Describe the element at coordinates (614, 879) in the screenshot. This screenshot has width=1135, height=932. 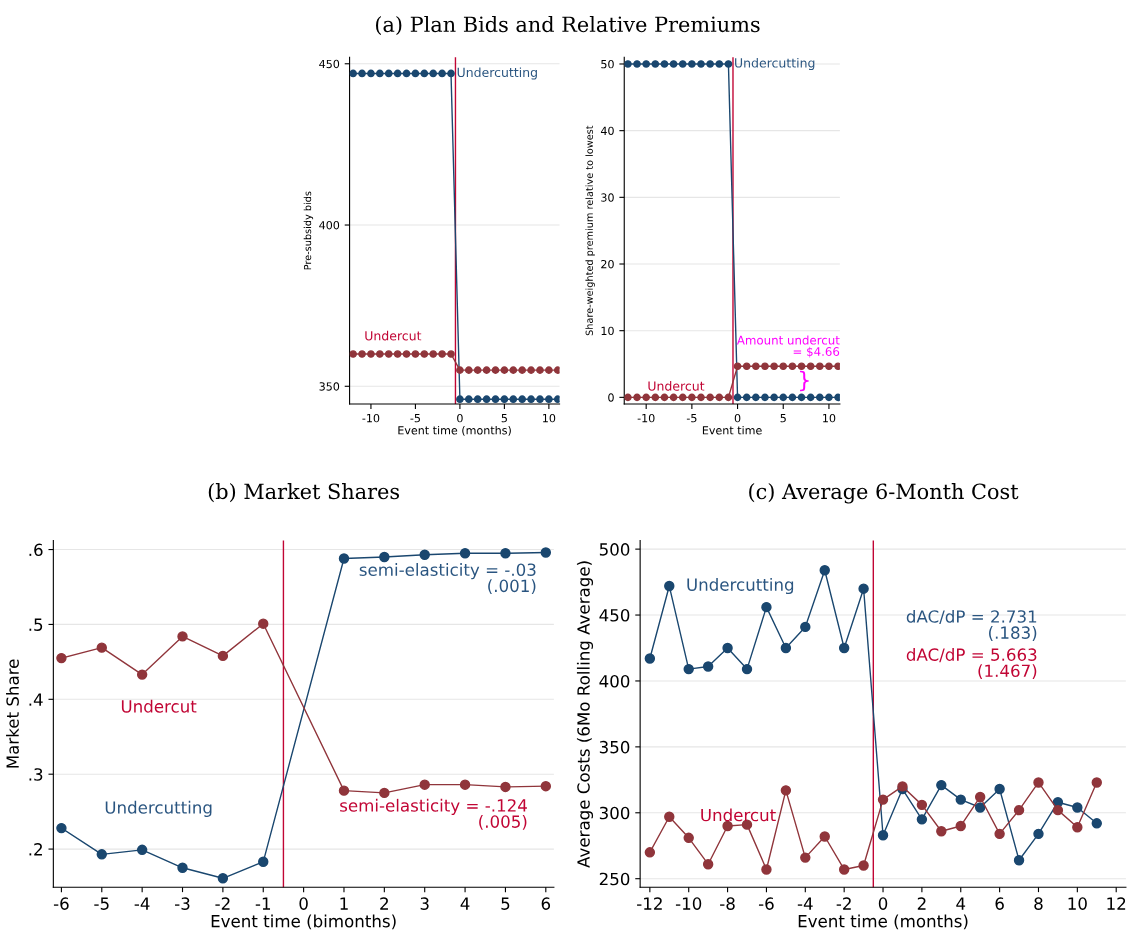
I see `y-tick-label: 250` at that location.